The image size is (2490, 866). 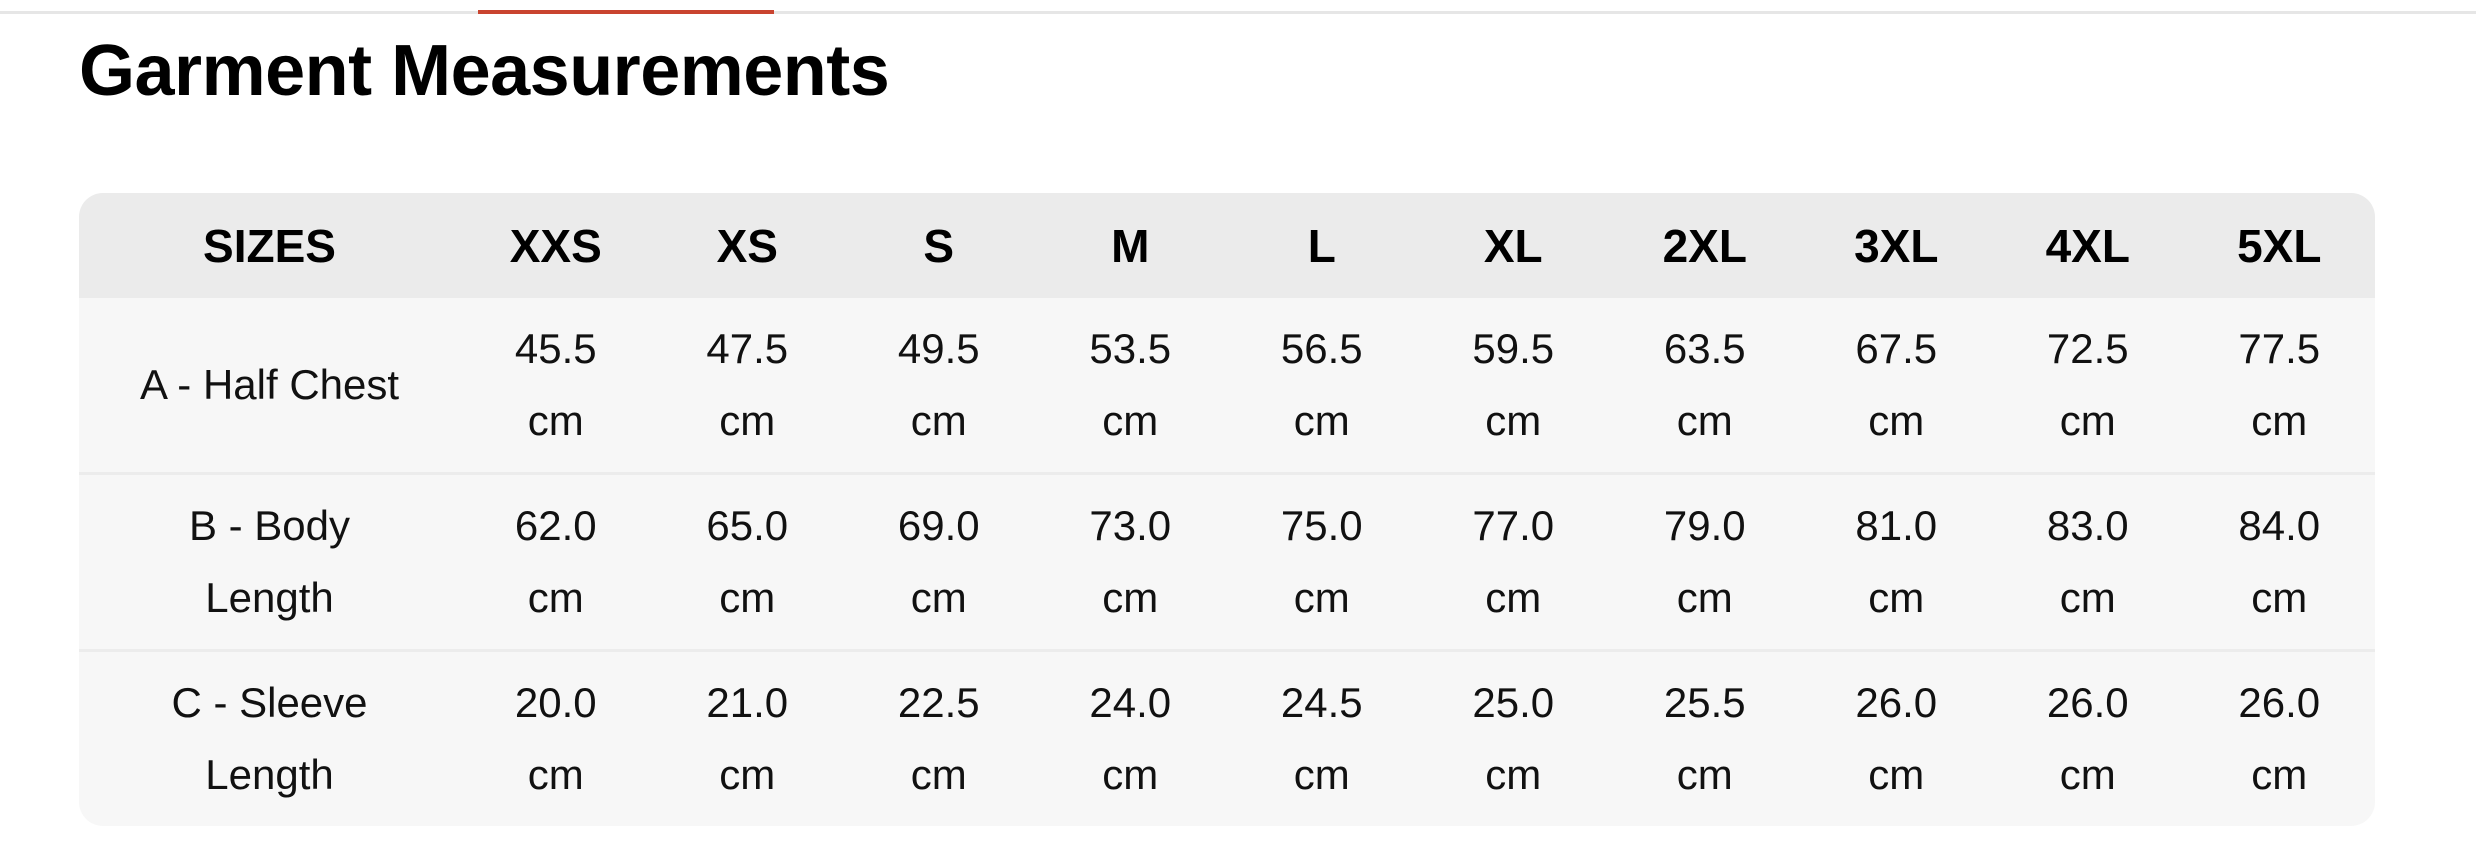 I want to click on measurement-value: 65.0, so click(x=747, y=525).